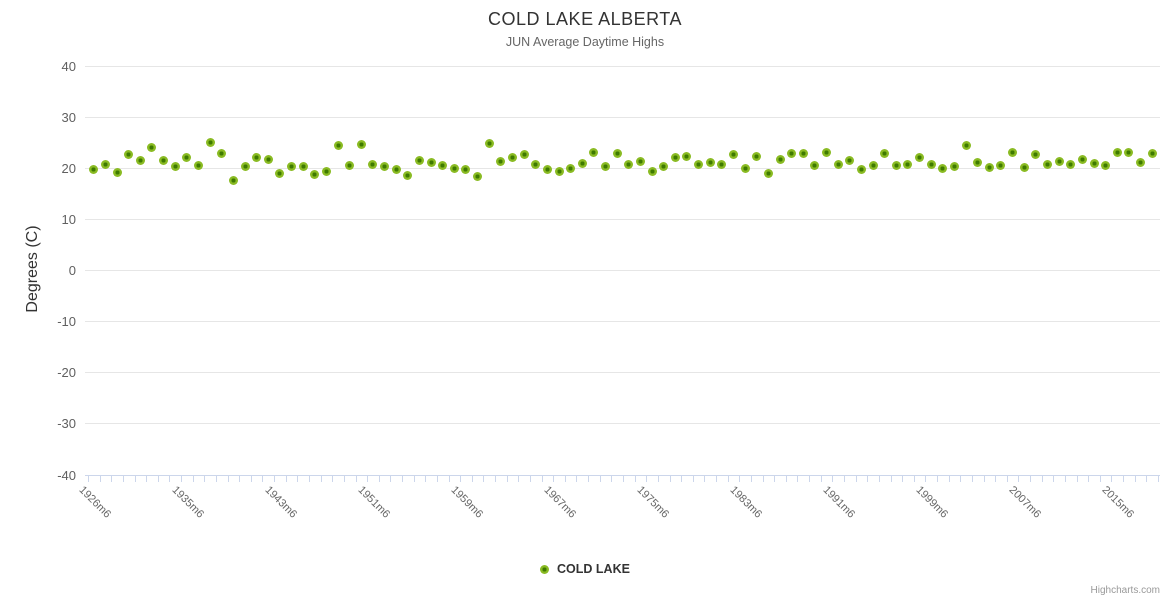 This screenshot has width=1170, height=600. Describe the element at coordinates (585, 569) in the screenshot. I see `legend-item-cold-lake: COLD LAKE` at that location.